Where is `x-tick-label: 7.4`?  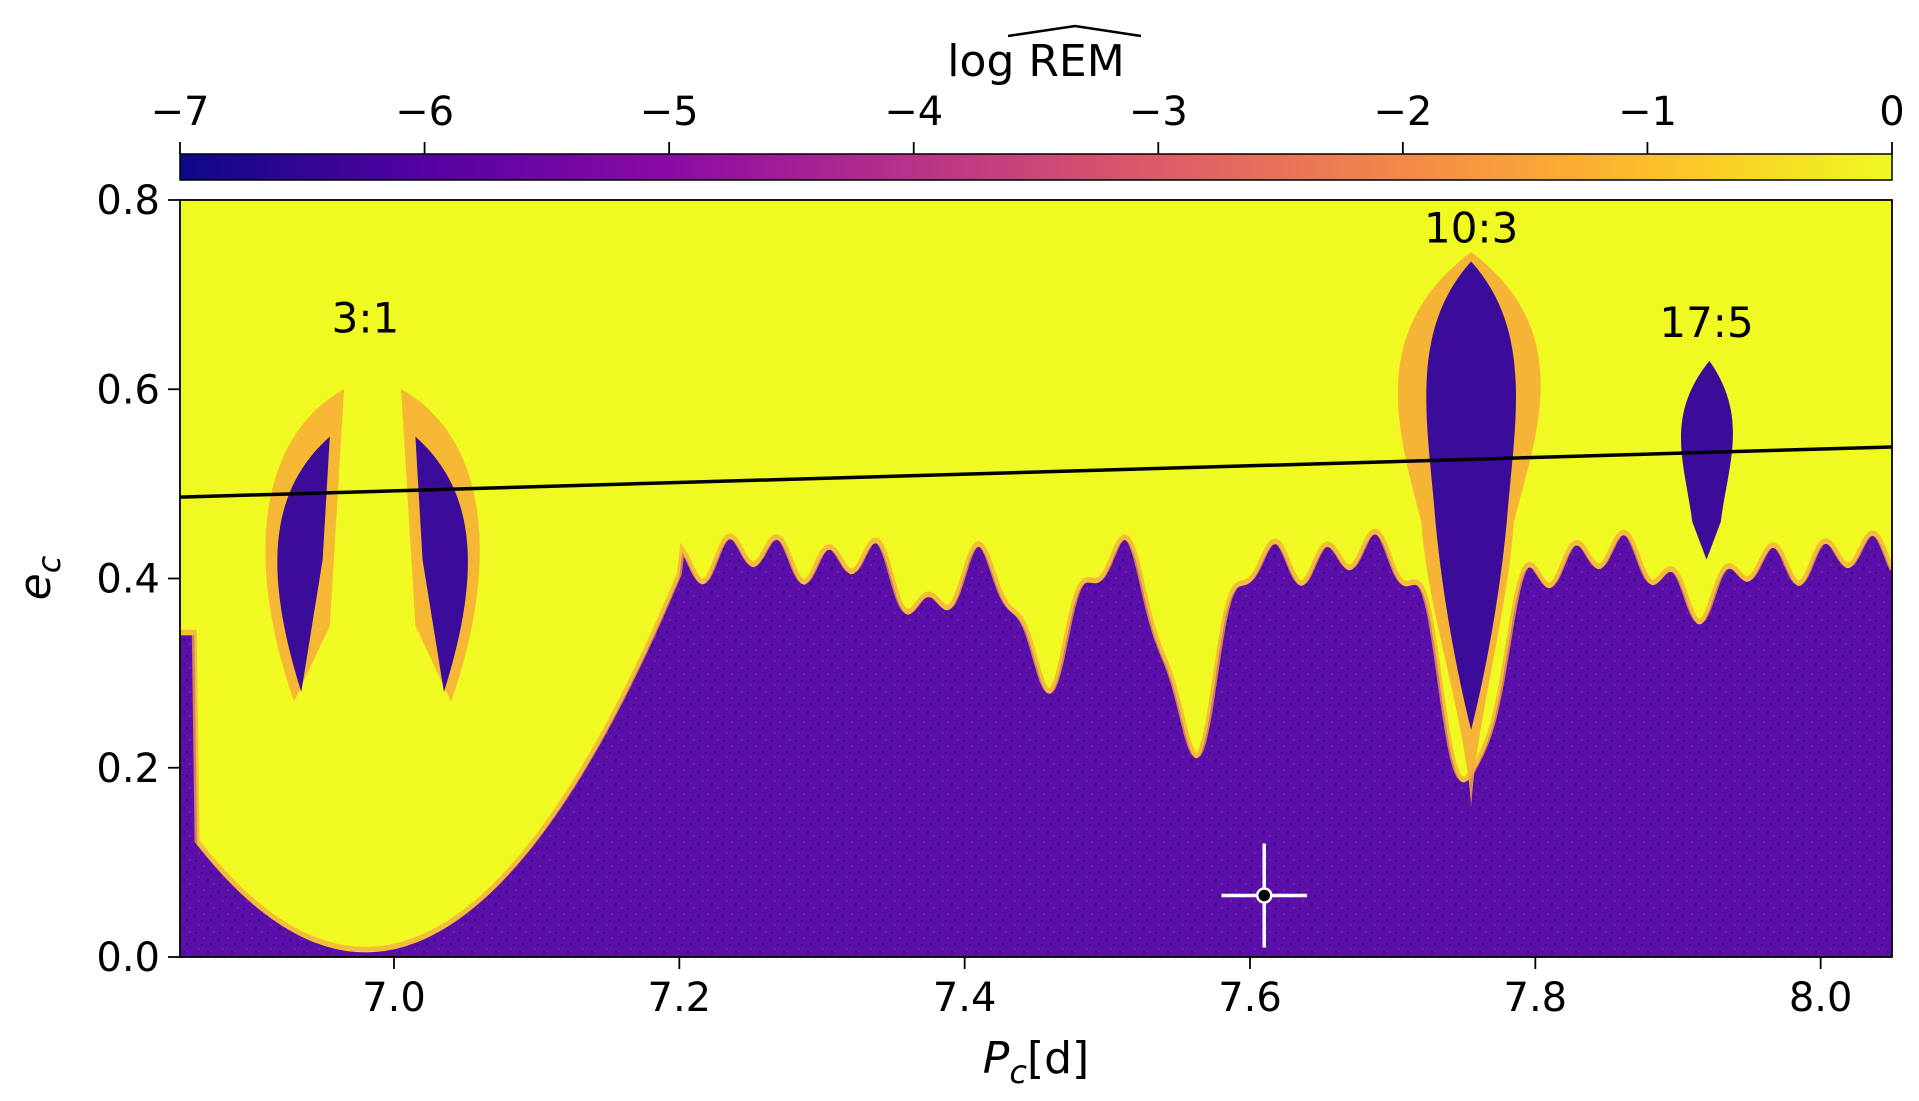
x-tick-label: 7.4 is located at coordinates (965, 998).